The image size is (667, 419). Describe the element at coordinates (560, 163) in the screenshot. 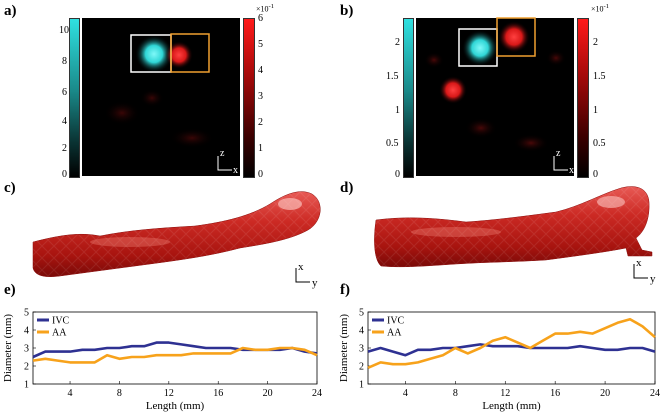

I see `axis-indicator-b` at that location.